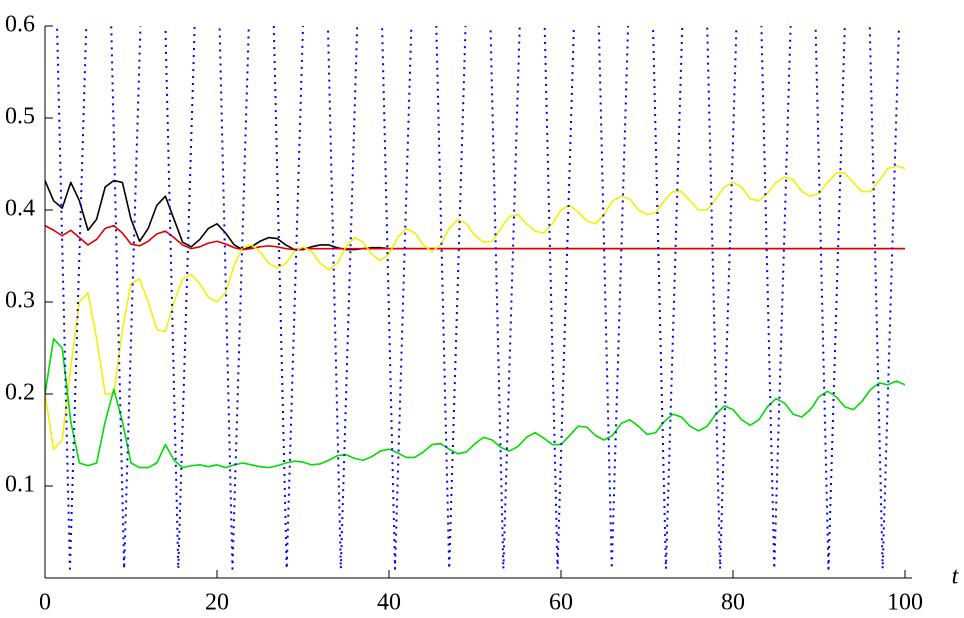  I want to click on y-tick-label: 0.4, so click(20, 209).